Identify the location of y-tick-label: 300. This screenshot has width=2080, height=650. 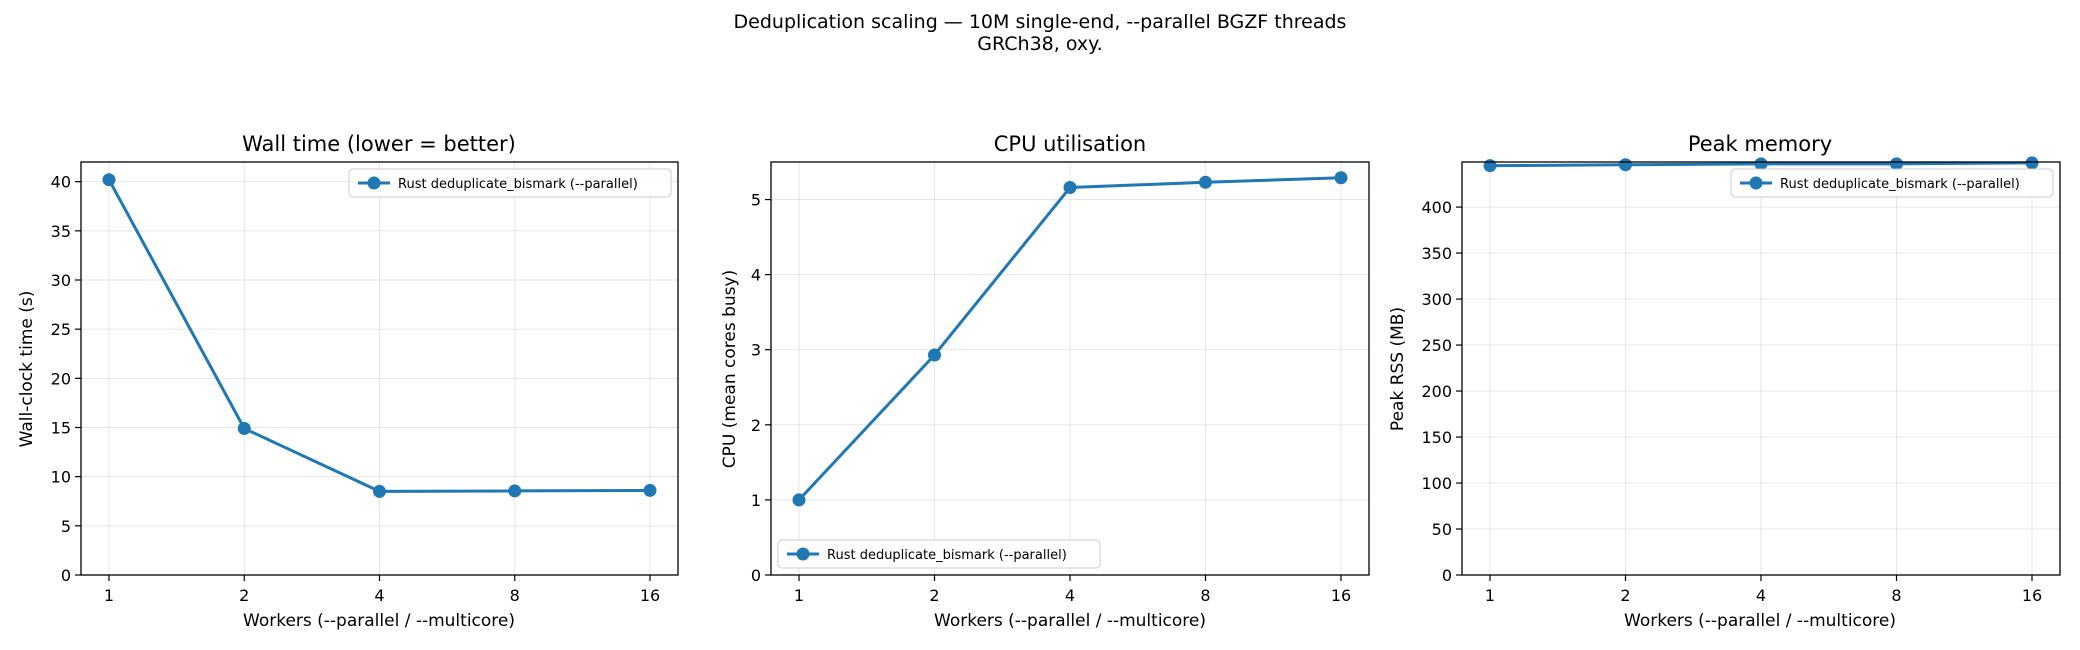
(1436, 299).